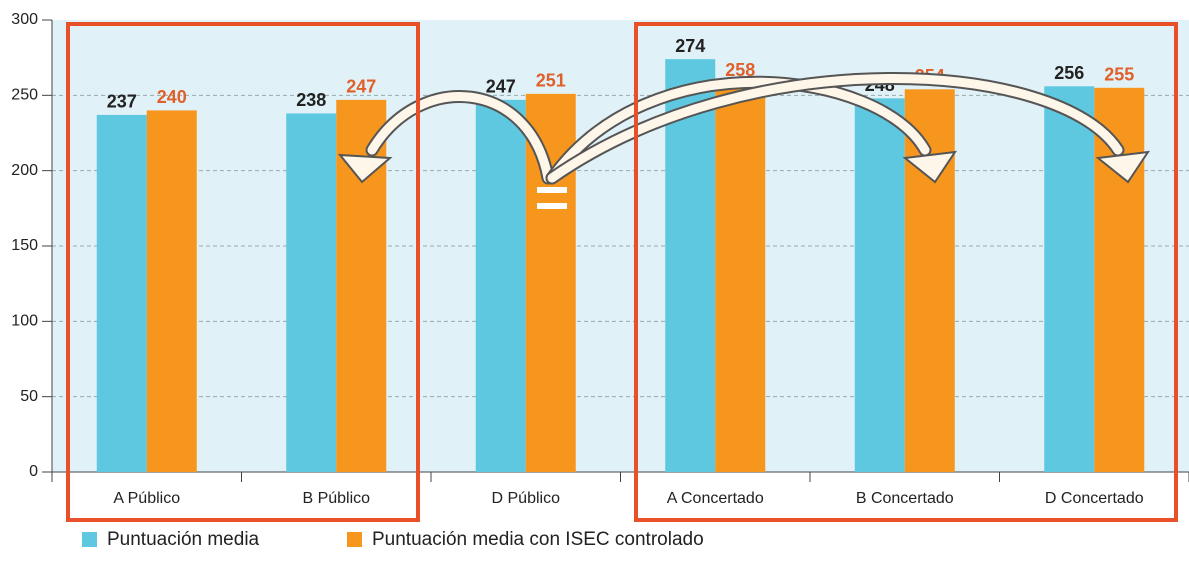 The height and width of the screenshot is (573, 1189). What do you see at coordinates (1119, 75) in the screenshot?
I see `data-label: 255` at bounding box center [1119, 75].